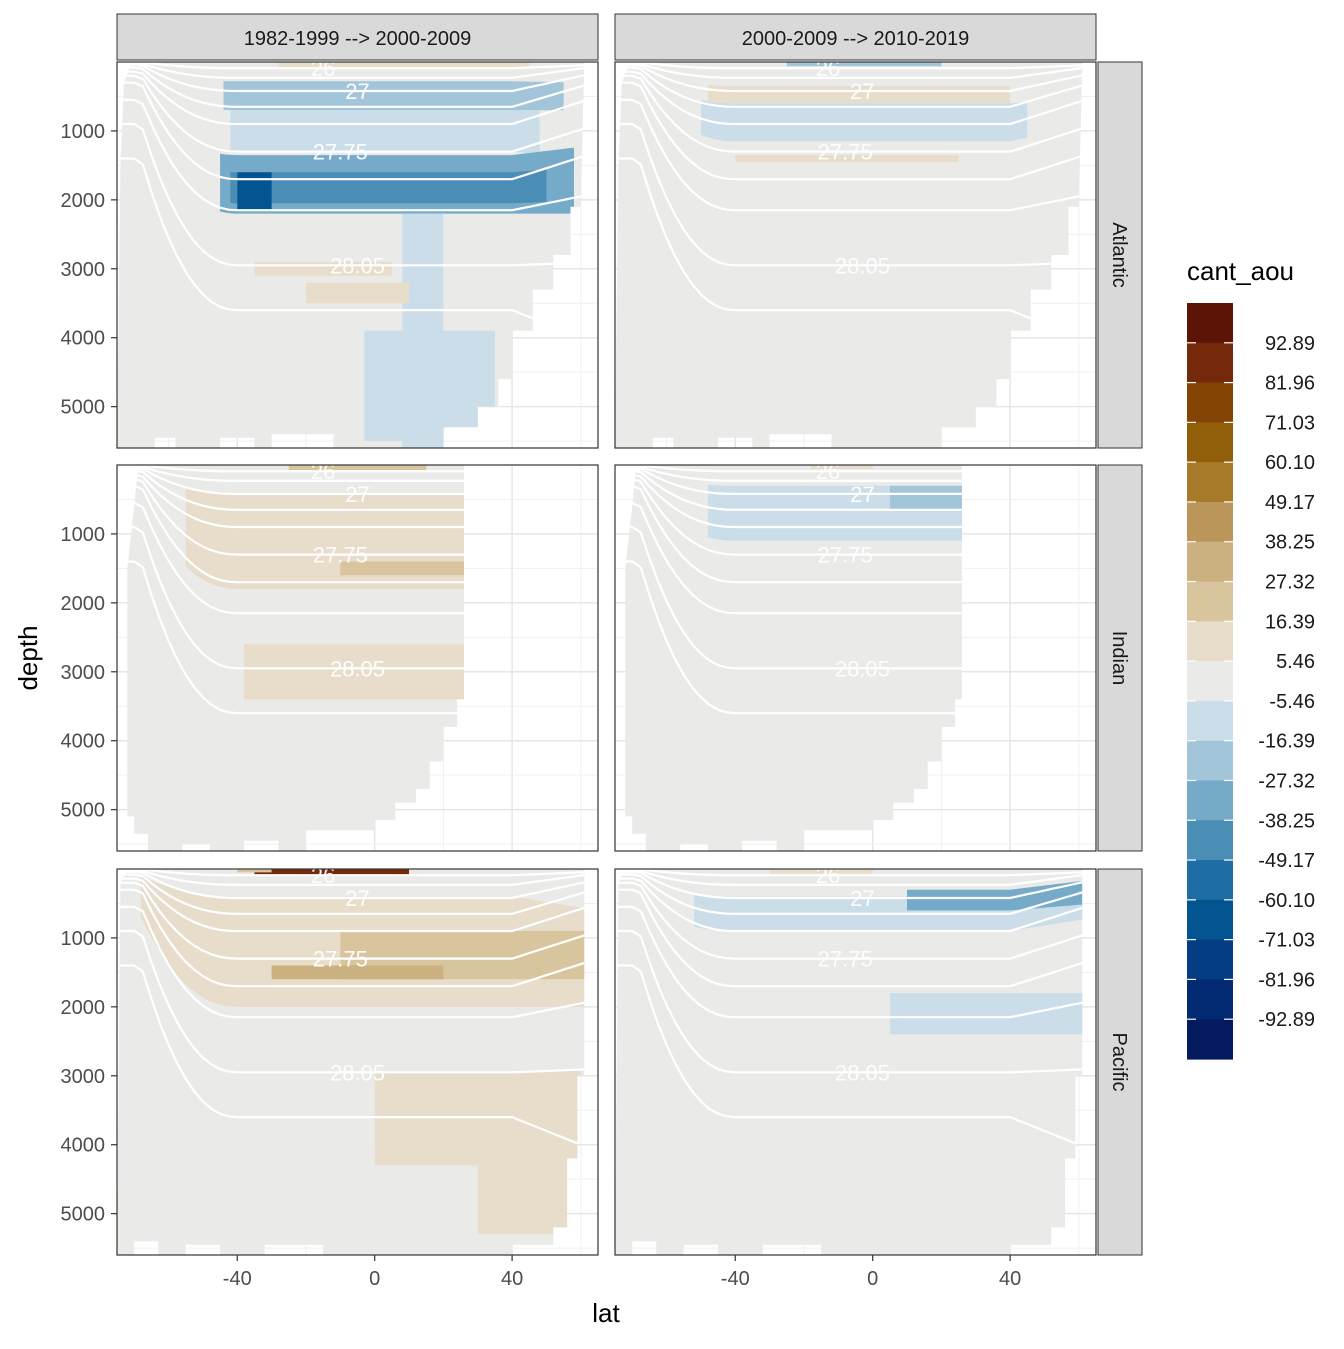 This screenshot has width=1344, height=1349. What do you see at coordinates (1290, 344) in the screenshot?
I see `legend-label: 92.89` at bounding box center [1290, 344].